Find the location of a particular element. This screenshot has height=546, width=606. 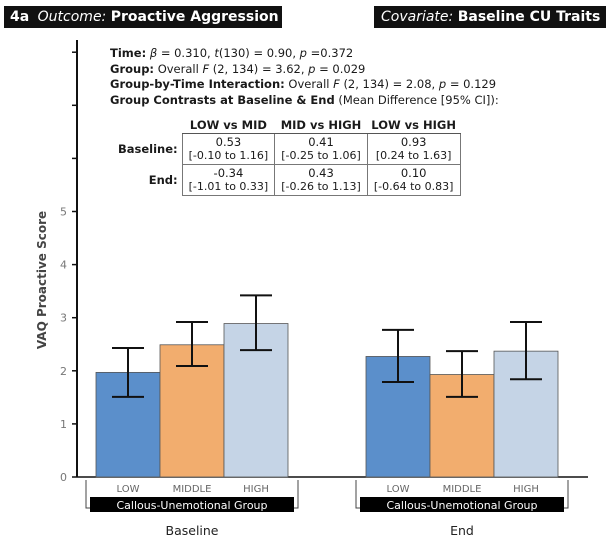

group-overall: Overall is located at coordinates (178, 68).